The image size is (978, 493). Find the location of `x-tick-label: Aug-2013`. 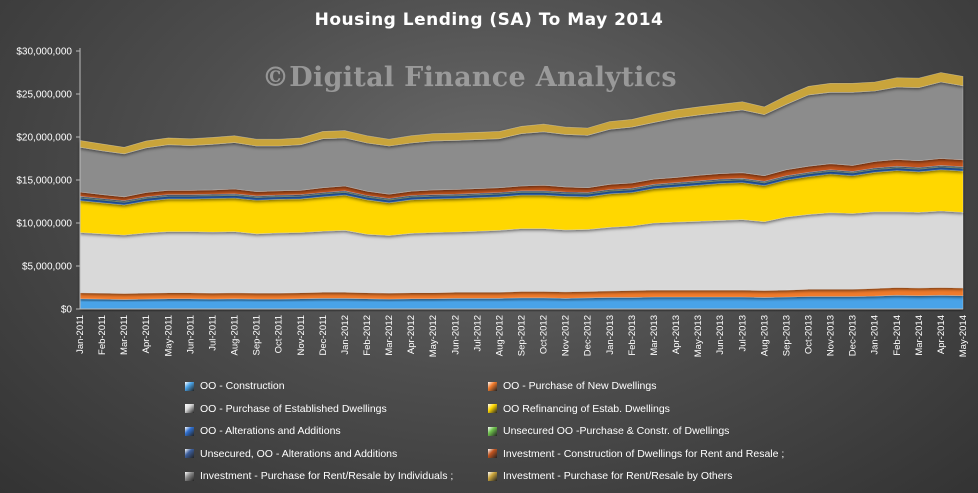

x-tick-label: Aug-2013 is located at coordinates (764, 335).